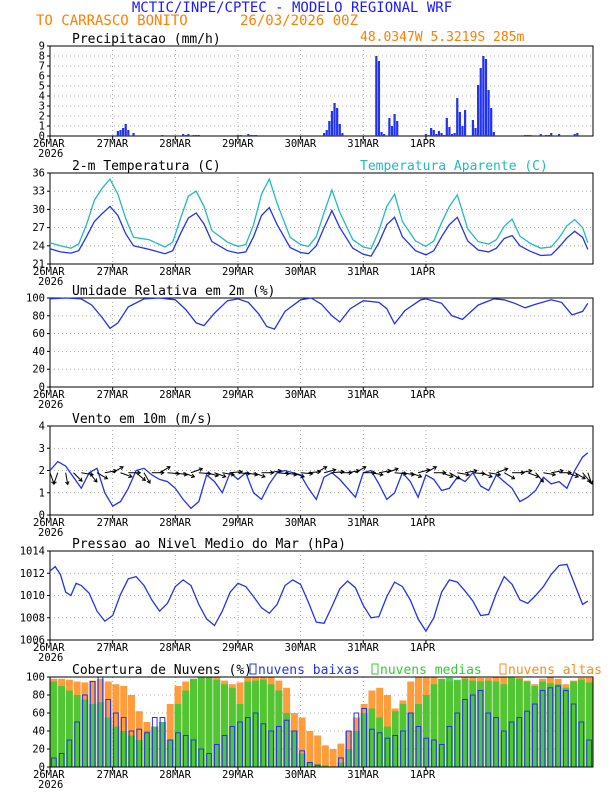  I want to click on wind-day-label: 28MAR, so click(175, 523).